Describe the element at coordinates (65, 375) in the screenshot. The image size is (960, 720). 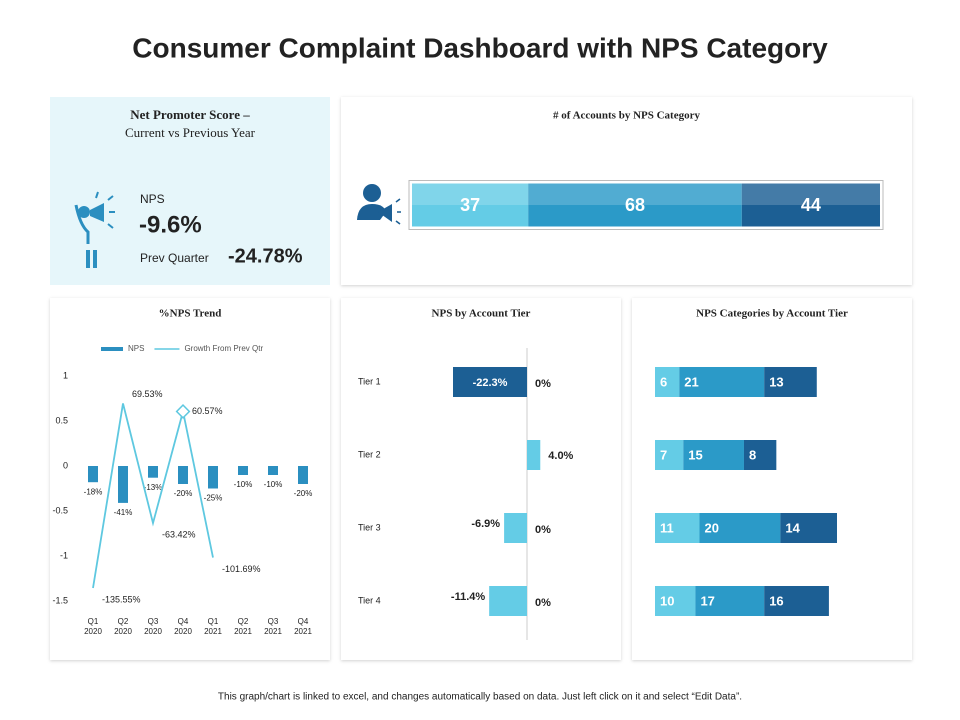
I see `y-tick-label: 1` at that location.